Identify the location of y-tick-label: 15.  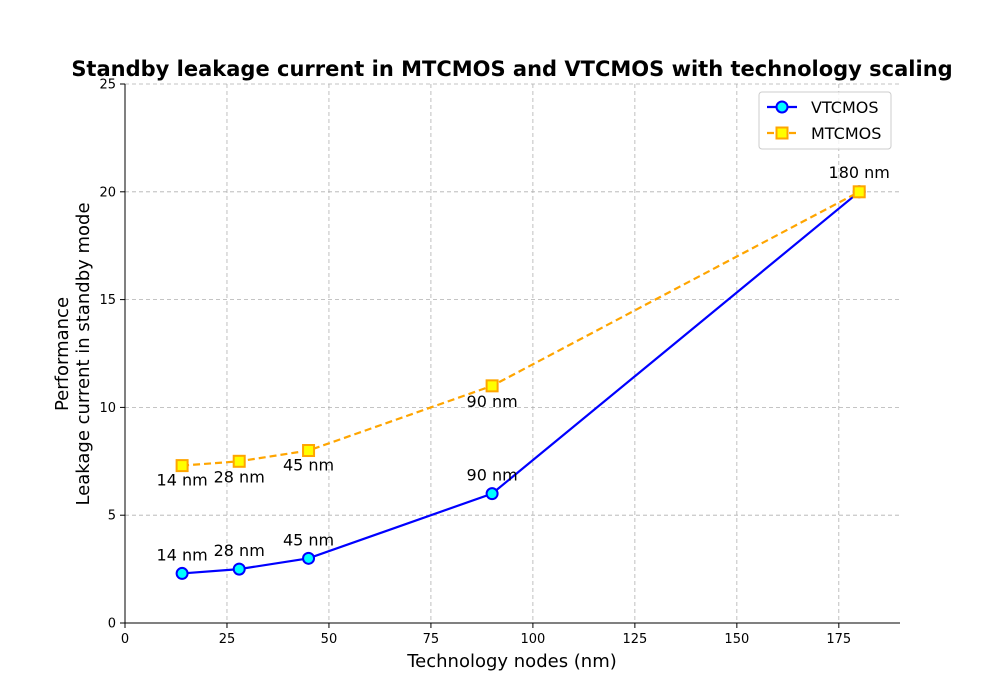
(107, 300).